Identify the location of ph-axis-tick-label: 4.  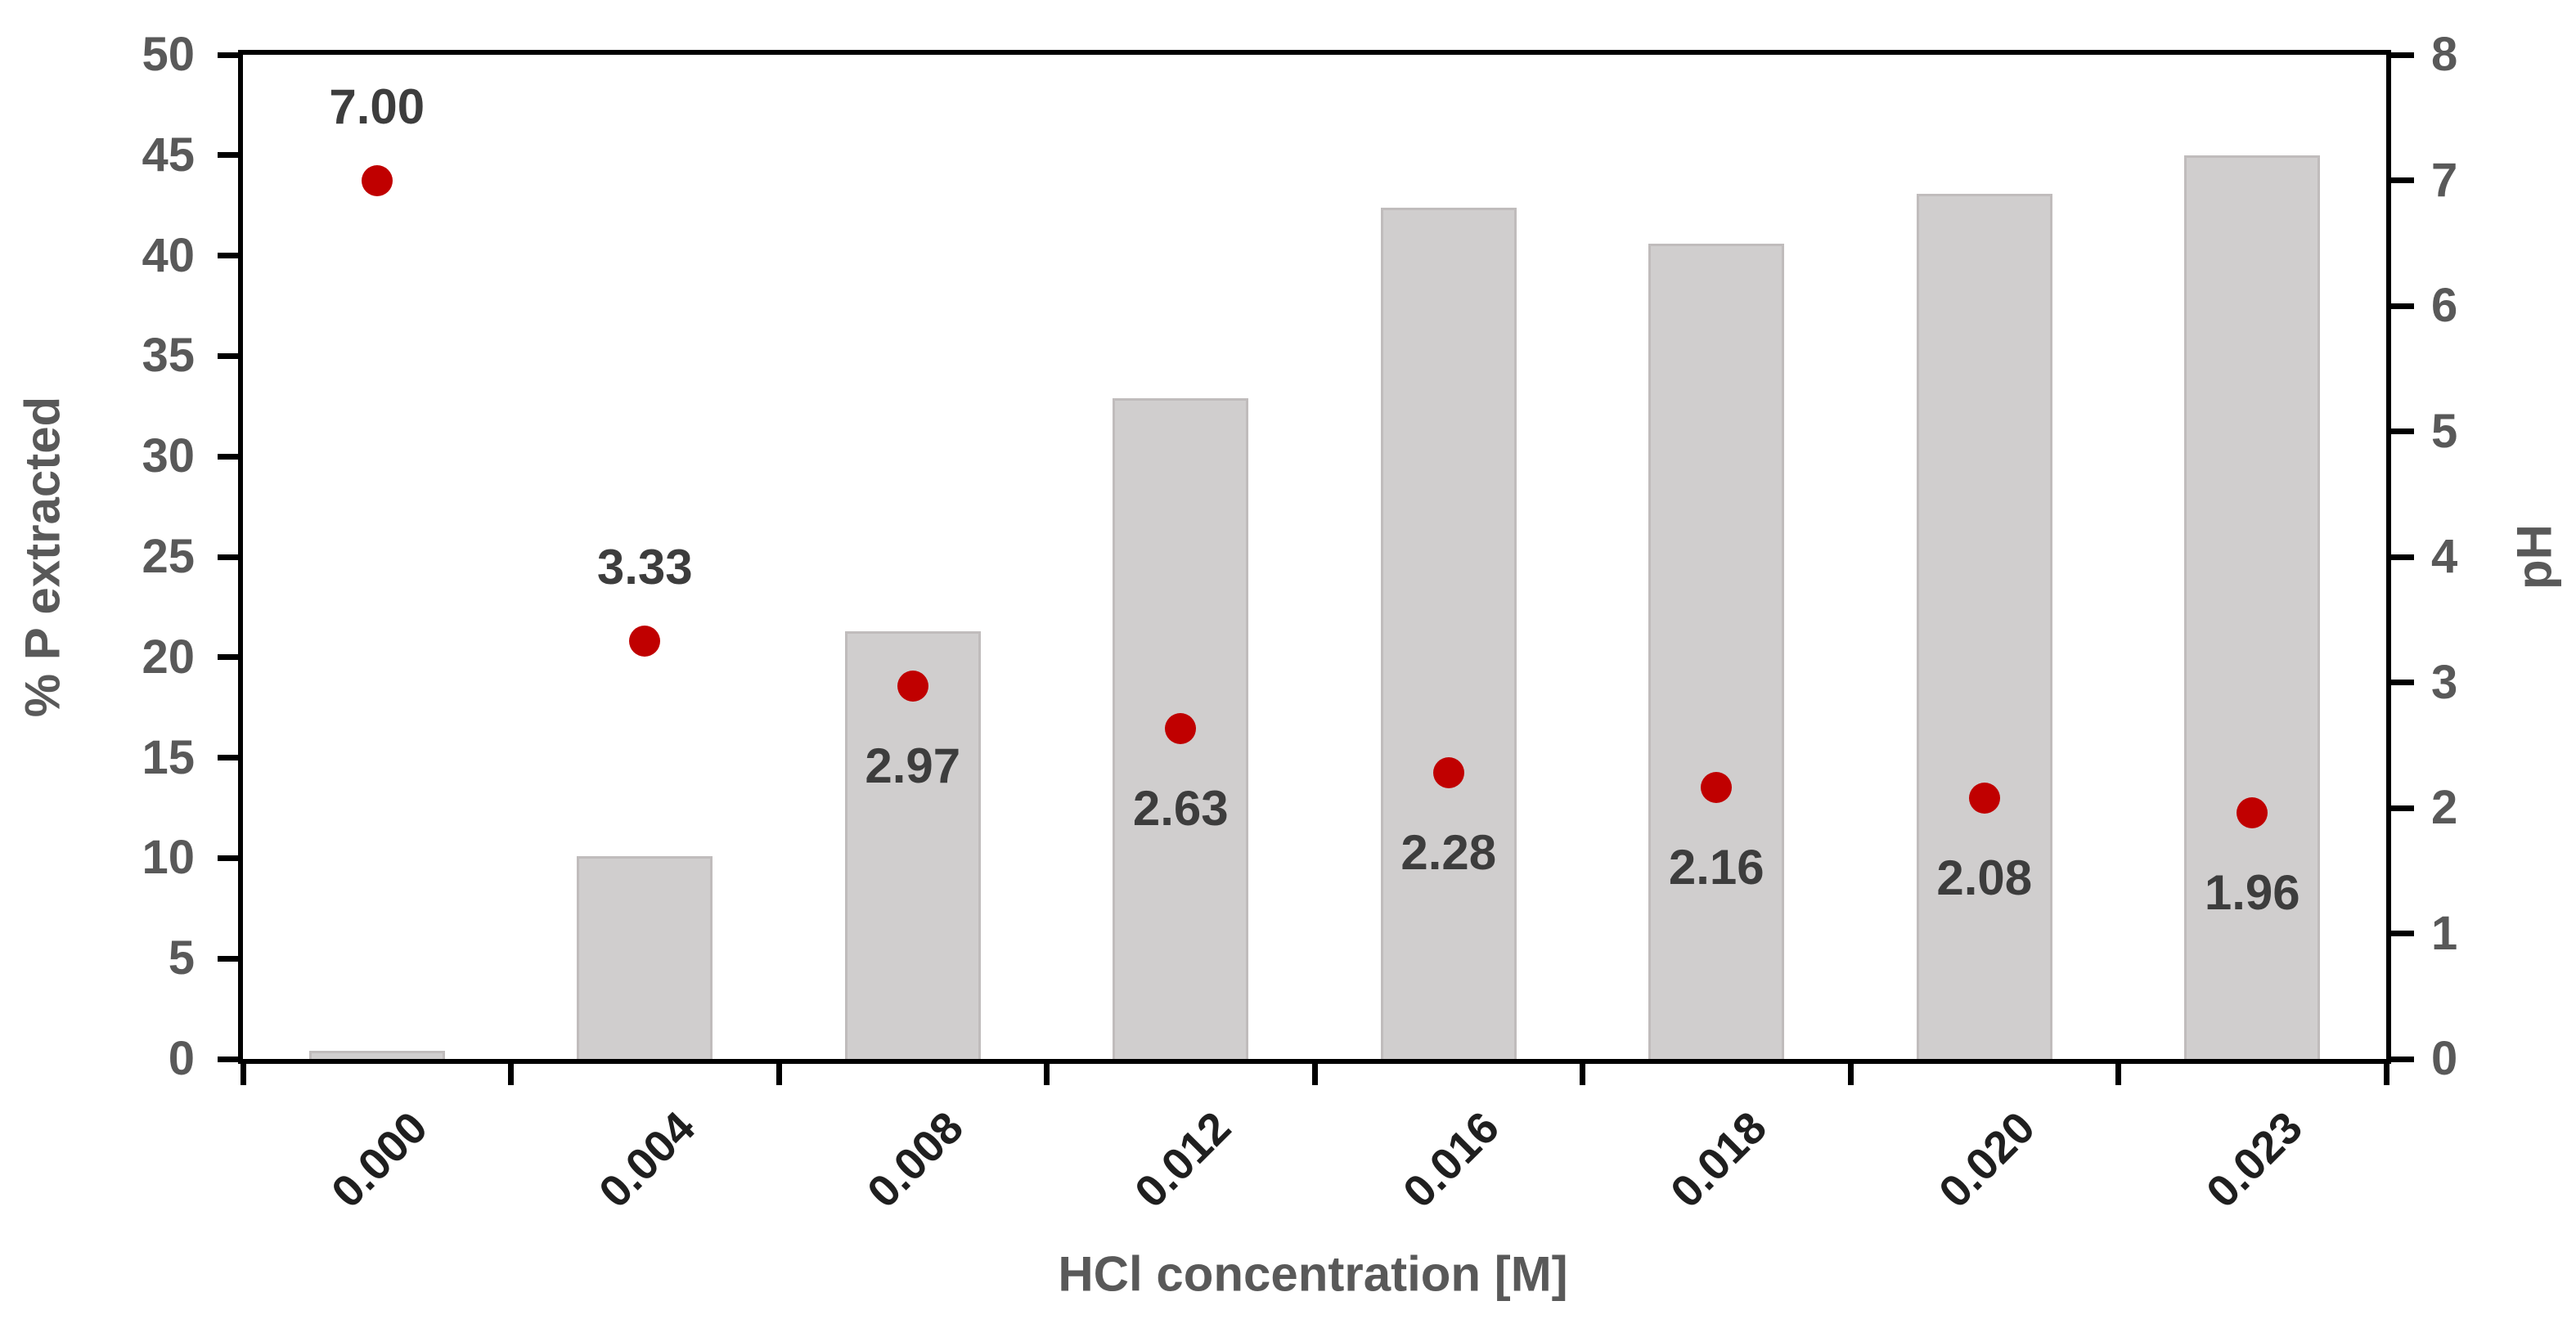
(2444, 556).